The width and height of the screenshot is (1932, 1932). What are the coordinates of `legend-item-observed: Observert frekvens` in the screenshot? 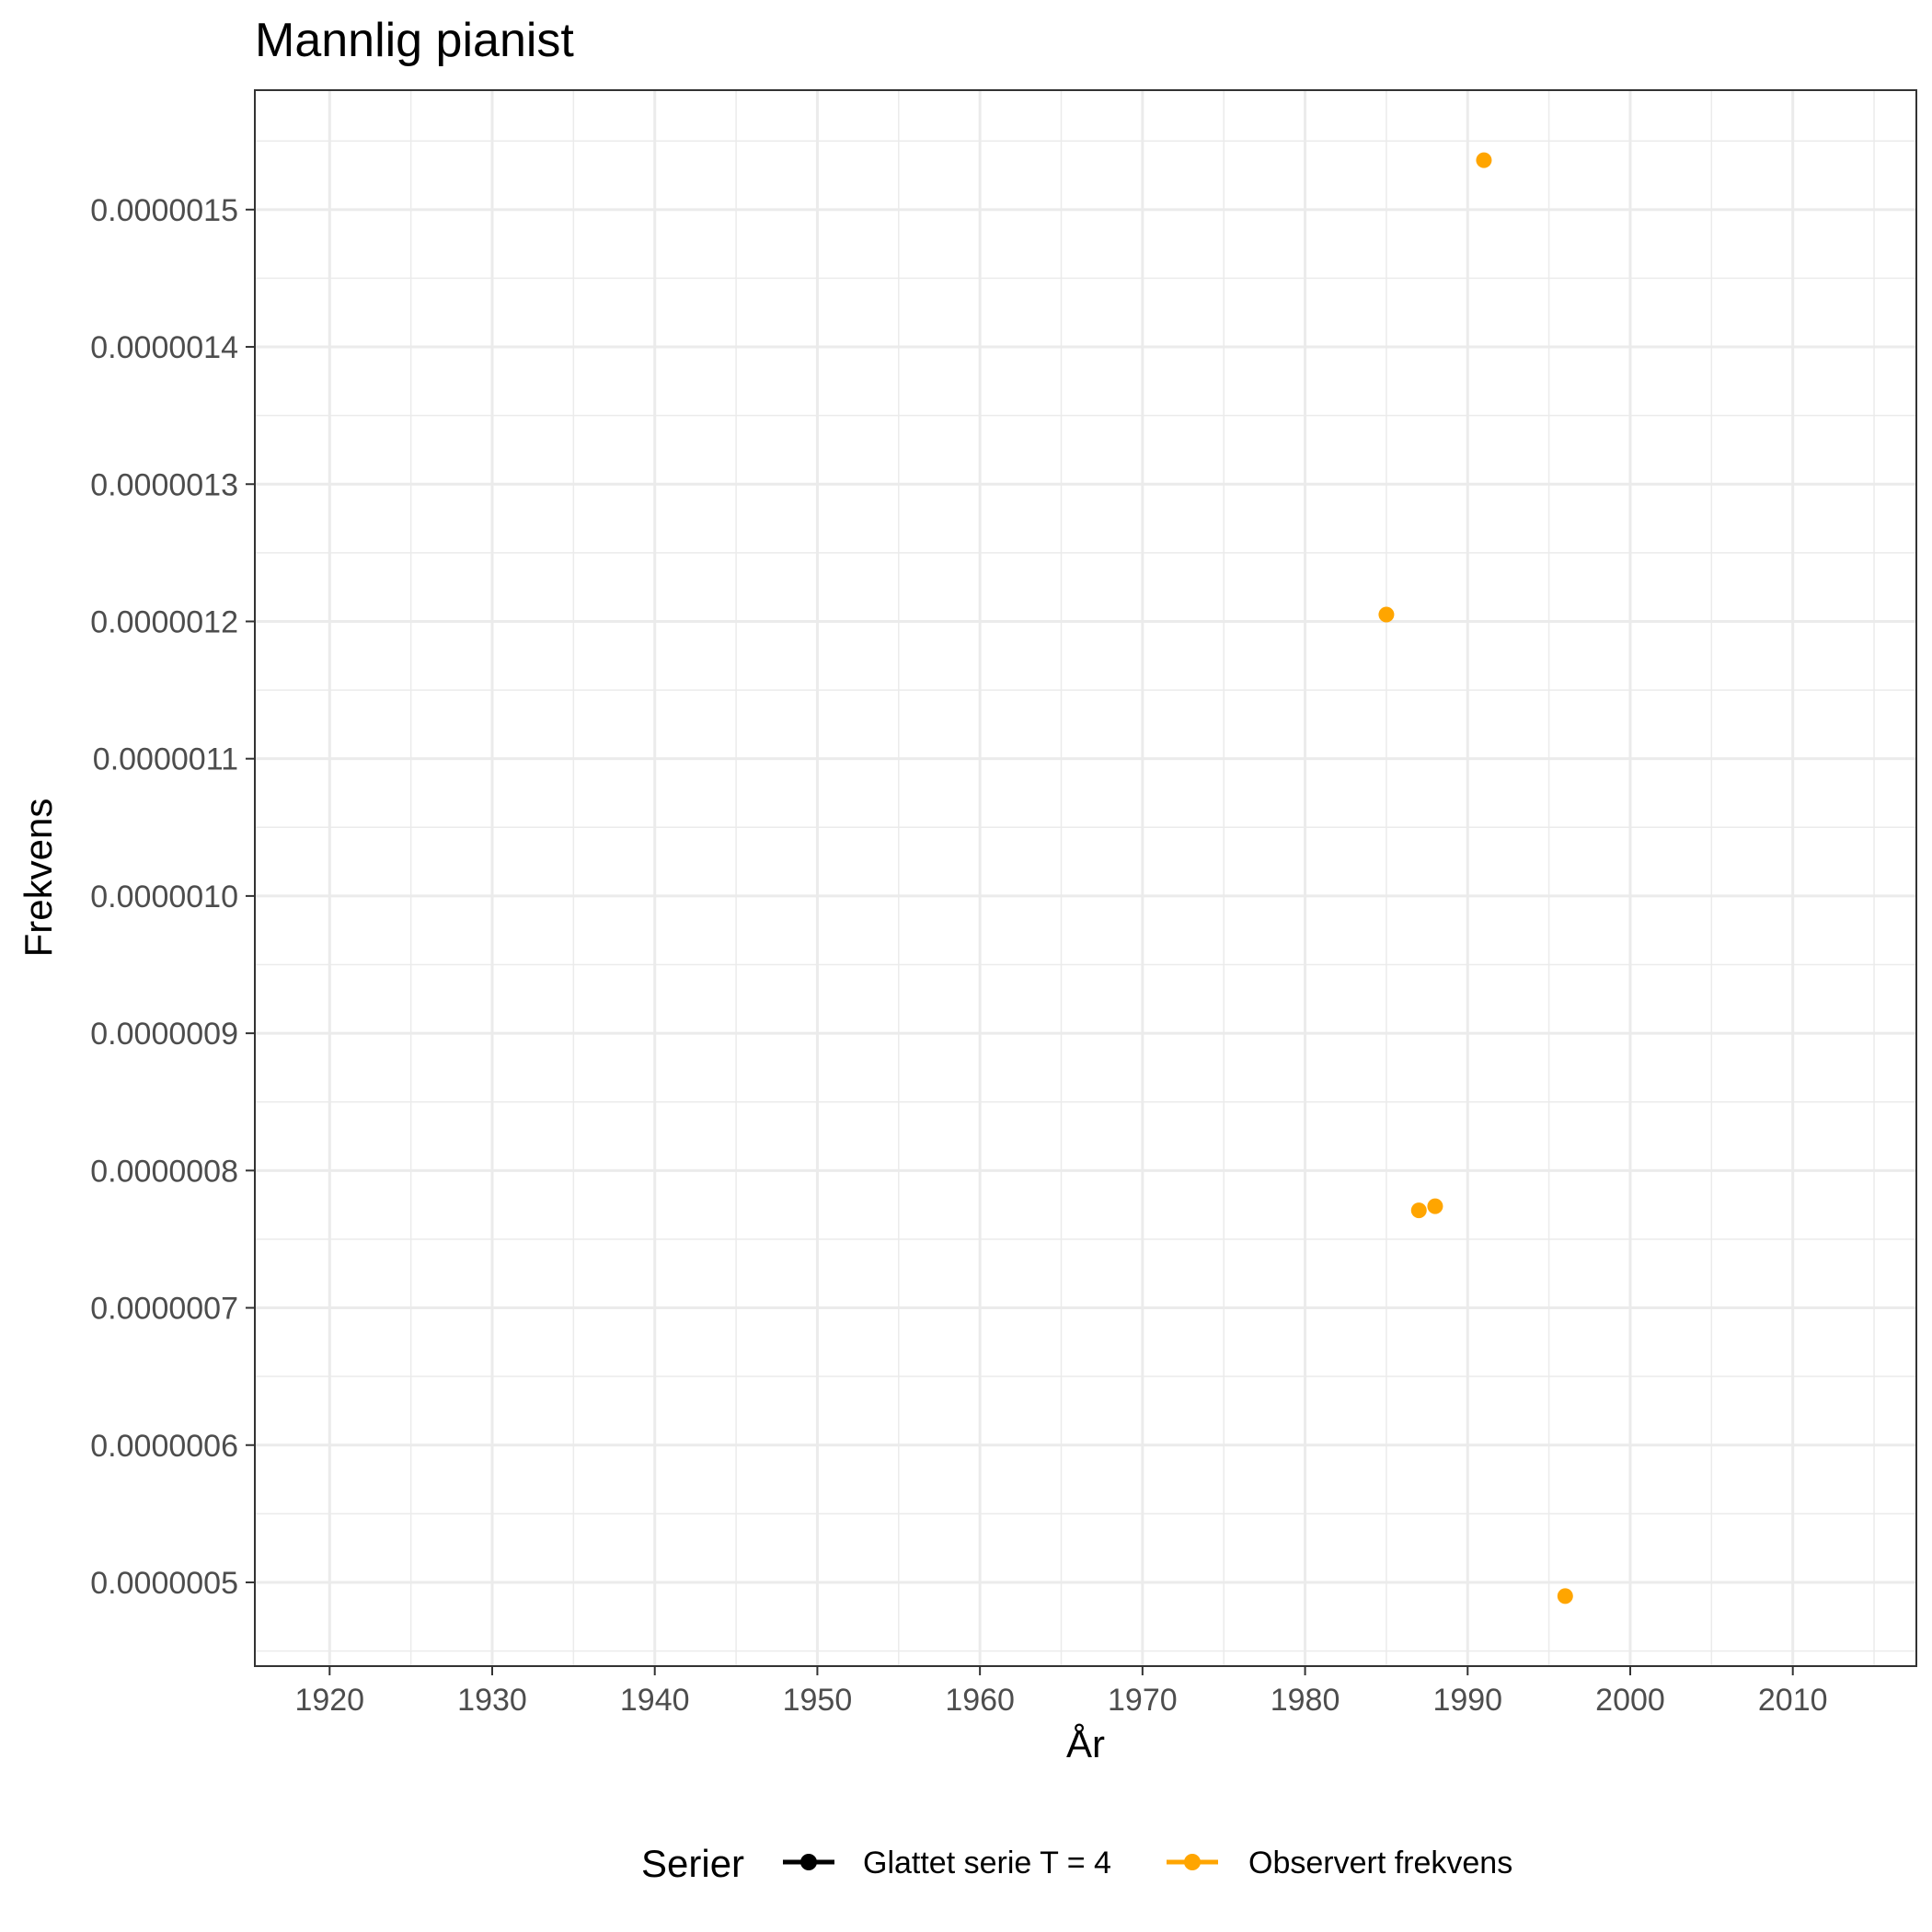 It's located at (1339, 1863).